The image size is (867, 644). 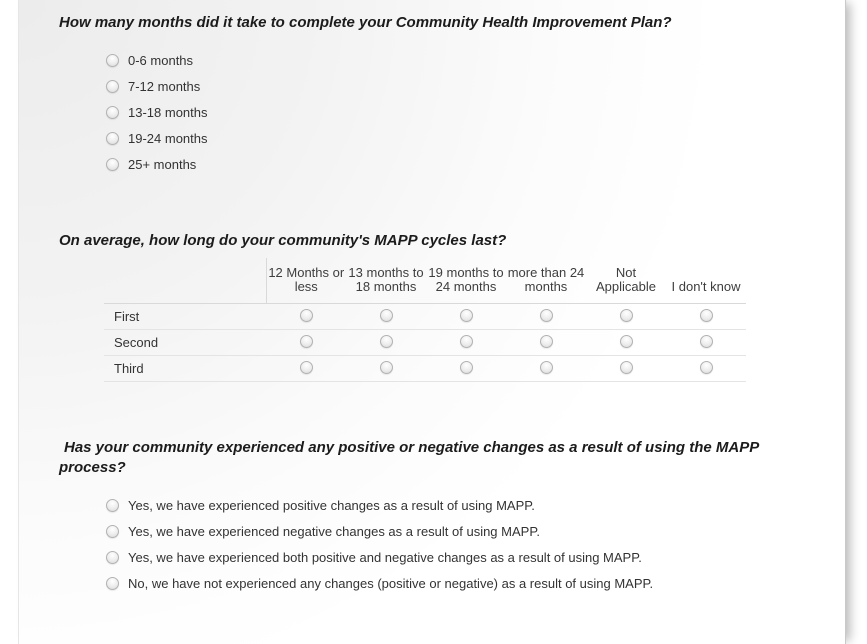 What do you see at coordinates (185, 281) in the screenshot?
I see `matrix-corner-cell` at bounding box center [185, 281].